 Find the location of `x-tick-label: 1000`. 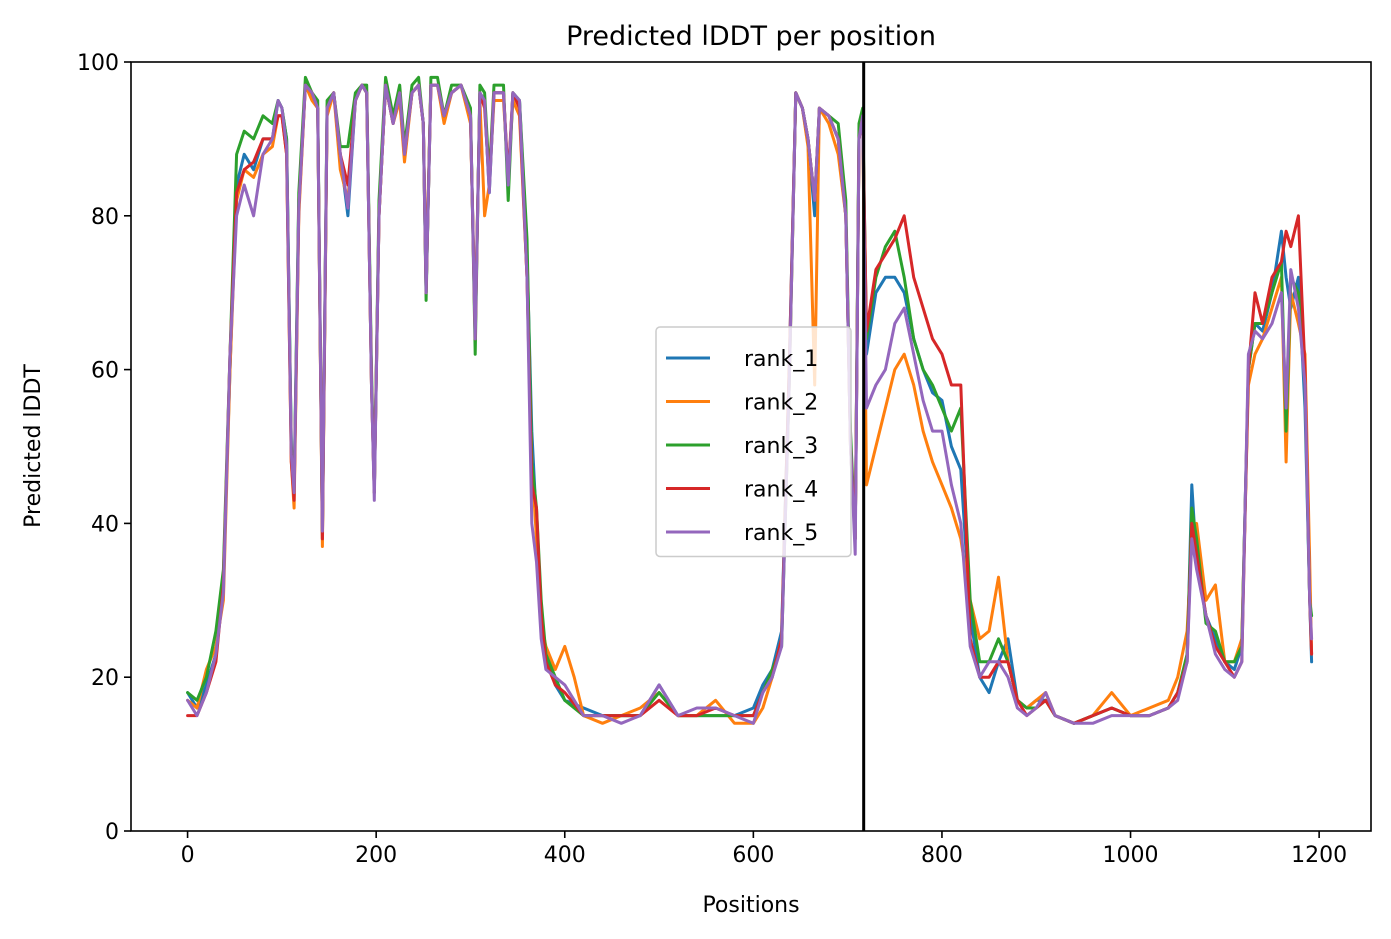

x-tick-label: 1000 is located at coordinates (1131, 855).